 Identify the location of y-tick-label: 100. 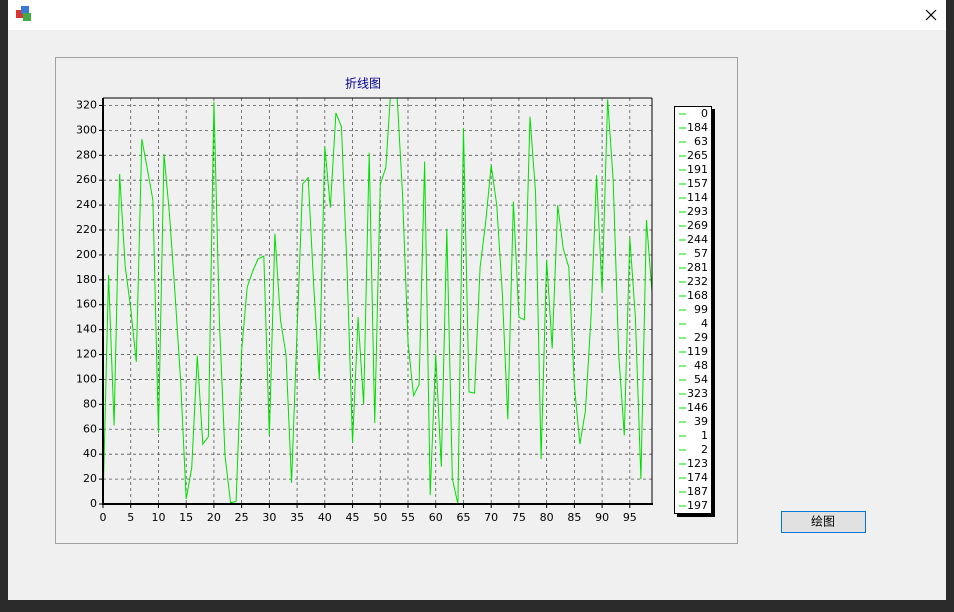
(86, 378).